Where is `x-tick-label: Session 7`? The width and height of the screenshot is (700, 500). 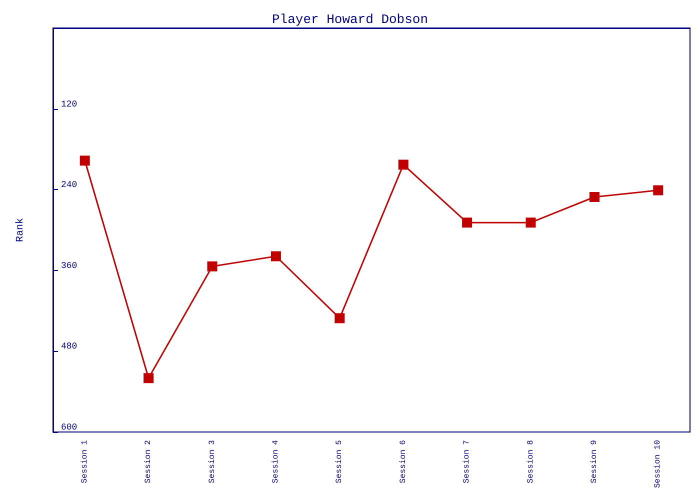
x-tick-label: Session 7 is located at coordinates (467, 462).